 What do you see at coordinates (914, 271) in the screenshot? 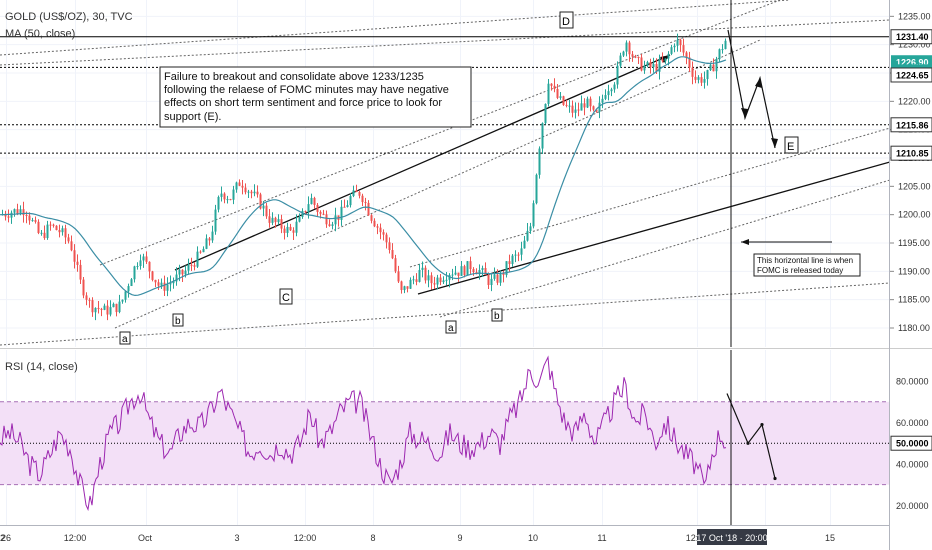
I see `price-tick-label: 1190.00` at bounding box center [914, 271].